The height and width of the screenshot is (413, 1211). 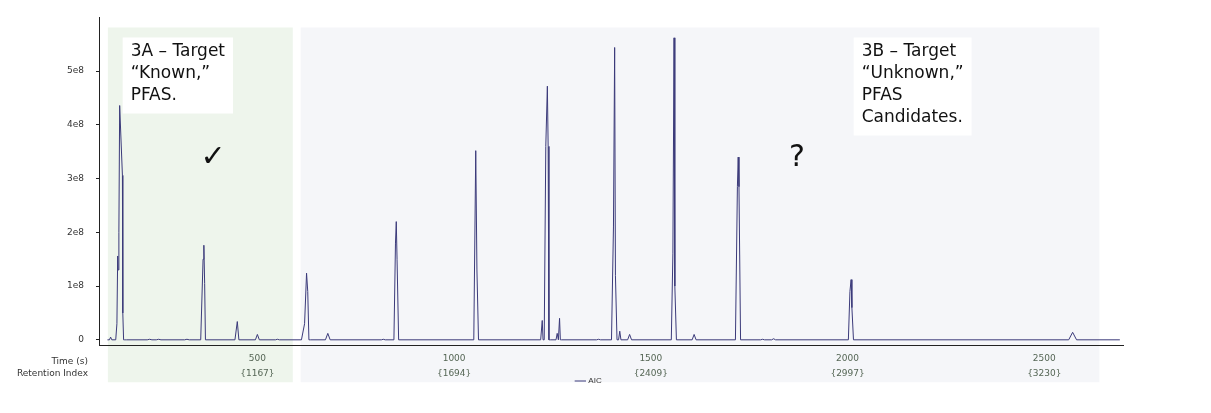 I want to click on x-tick-label: 500, so click(x=257, y=357).